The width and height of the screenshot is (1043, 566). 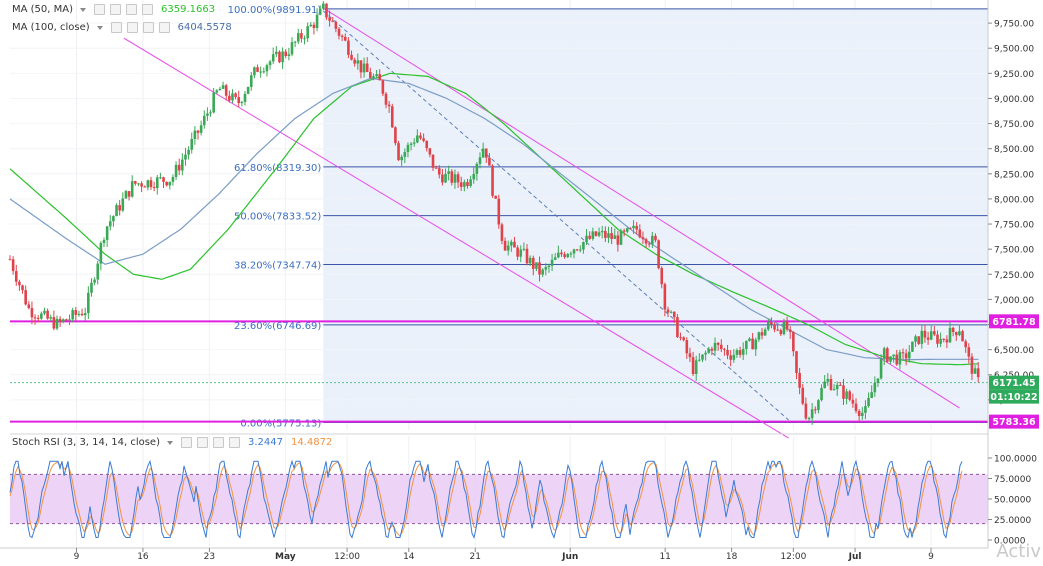 What do you see at coordinates (1014, 422) in the screenshot?
I see `support-price-text: 5783.36` at bounding box center [1014, 422].